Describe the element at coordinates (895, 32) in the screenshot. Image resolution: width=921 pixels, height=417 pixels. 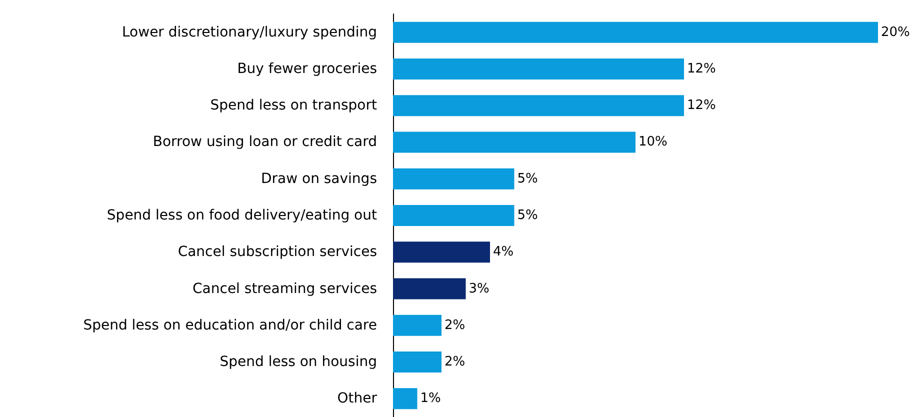
I see `data-label: 20%` at that location.